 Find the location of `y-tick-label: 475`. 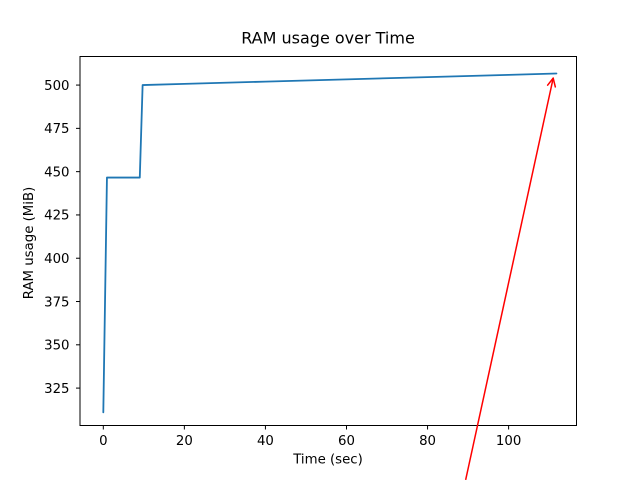

y-tick-label: 475 is located at coordinates (56, 129).